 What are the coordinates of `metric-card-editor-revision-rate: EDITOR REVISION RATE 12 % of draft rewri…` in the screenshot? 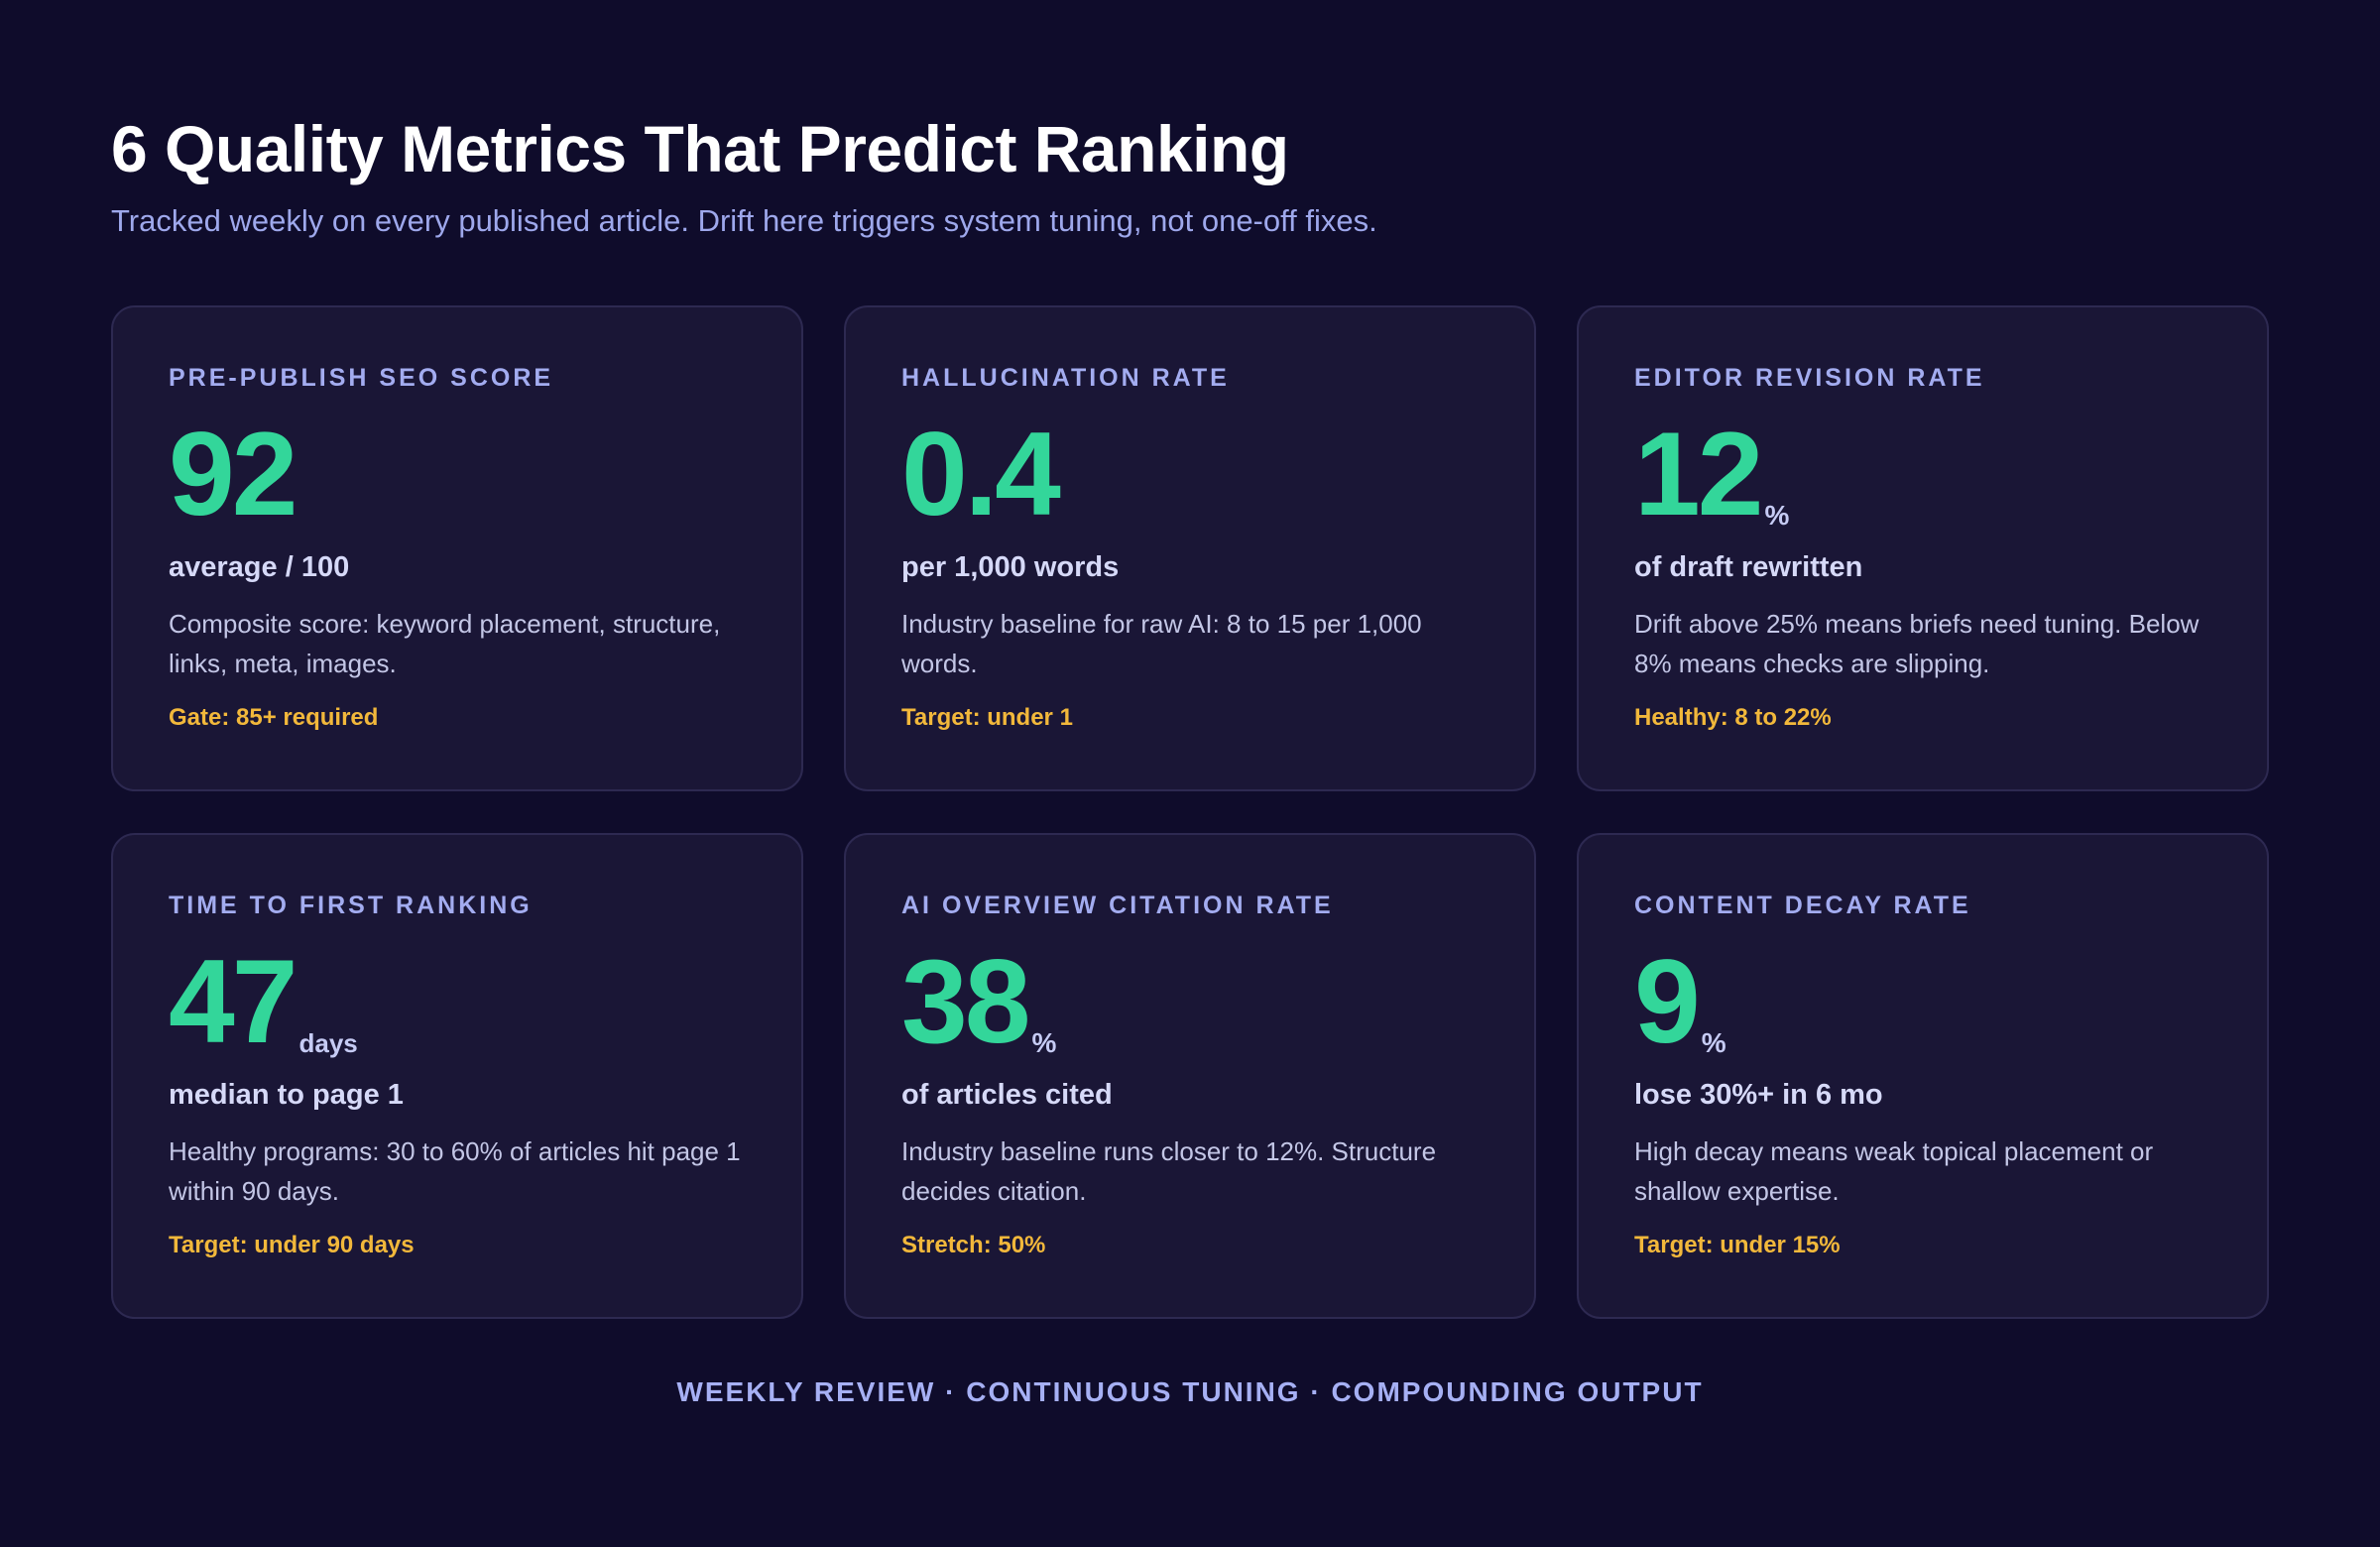 It's located at (1923, 548).